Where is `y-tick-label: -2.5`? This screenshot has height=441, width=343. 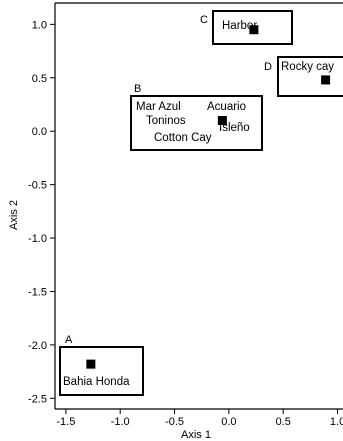
y-tick-label: -2.5 is located at coordinates (37, 399).